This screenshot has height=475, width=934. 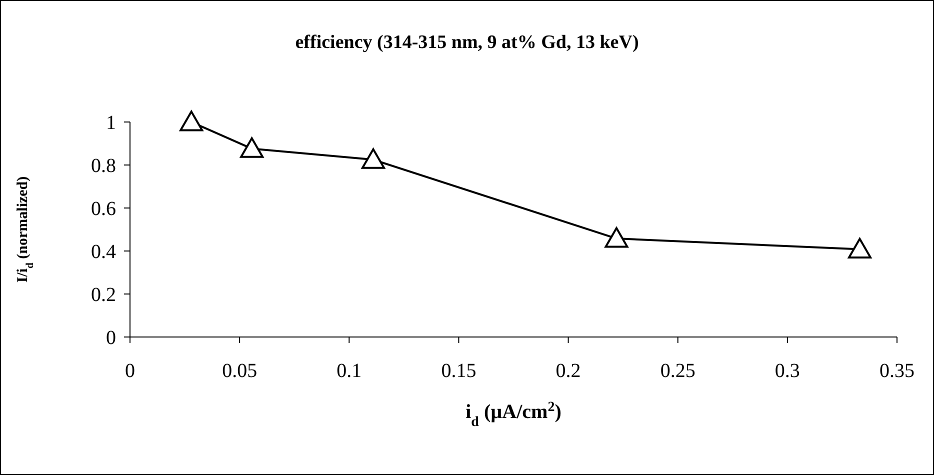 I want to click on x-tick-label: 0.25, so click(x=678, y=371).